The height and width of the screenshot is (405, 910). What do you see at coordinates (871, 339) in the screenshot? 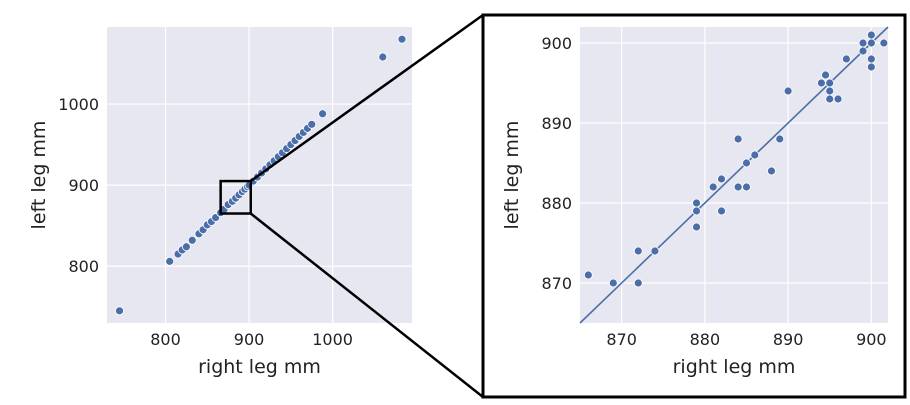
I see `zoom-x-tick-label: 900` at bounding box center [871, 339].